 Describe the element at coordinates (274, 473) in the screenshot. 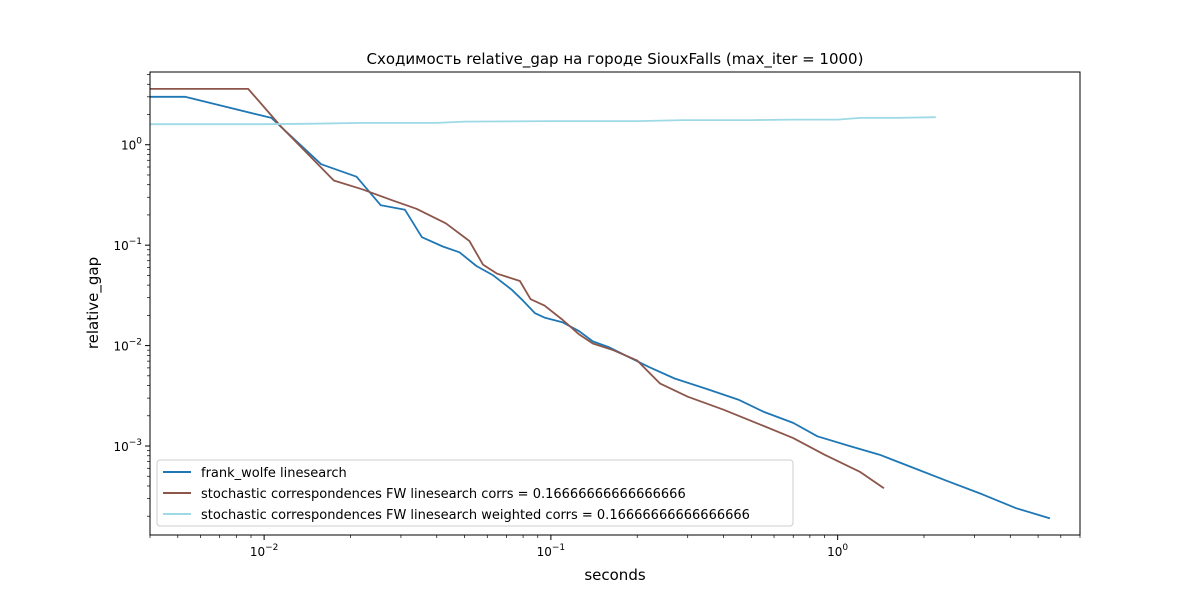

I see `legend-label-frank-wolfe: frank_wolfe linesearch` at that location.